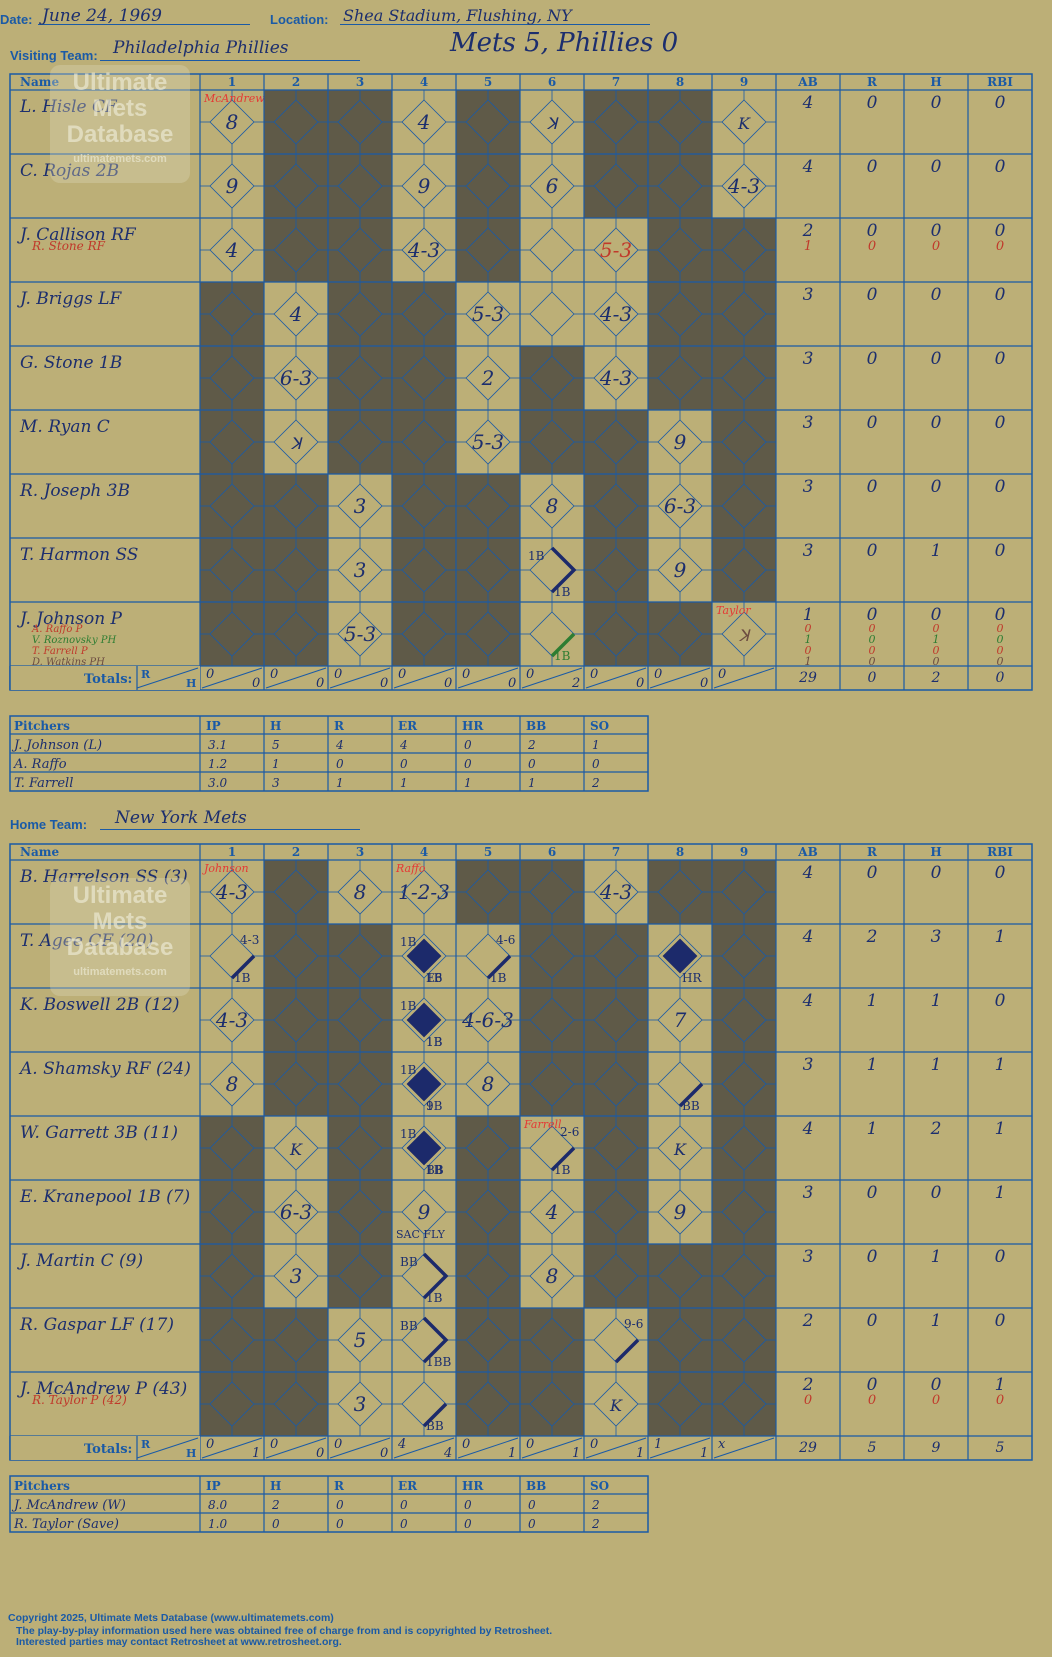 Image resolution: width=1052 pixels, height=1657 pixels. What do you see at coordinates (435, 1170) in the screenshot?
I see `base-label: BB` at bounding box center [435, 1170].